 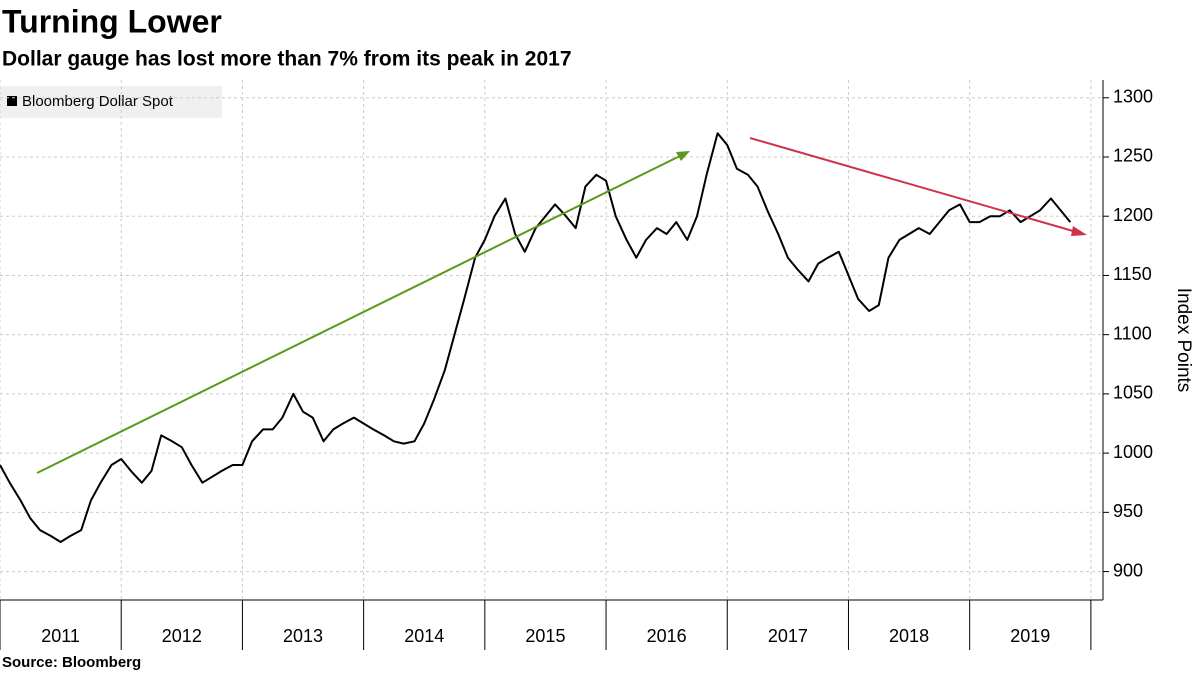 I want to click on y-tick-label: 1150, so click(x=1132, y=274).